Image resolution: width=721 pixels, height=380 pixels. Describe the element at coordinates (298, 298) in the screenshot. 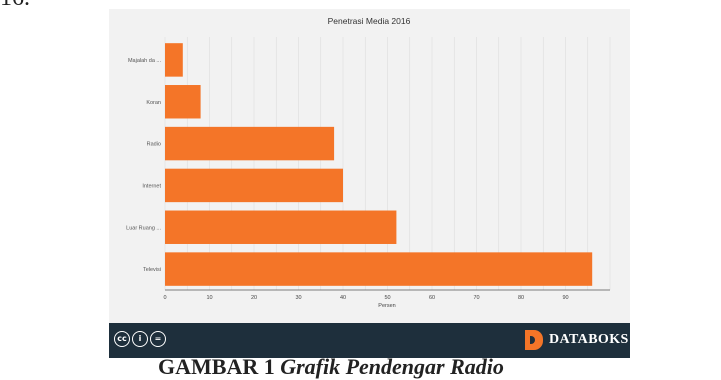

I see `x-tick-label: 30` at that location.